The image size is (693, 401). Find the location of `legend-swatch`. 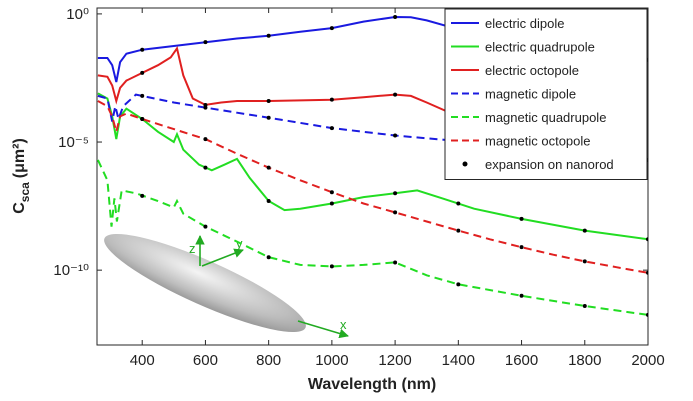

legend-swatch is located at coordinates (465, 164).